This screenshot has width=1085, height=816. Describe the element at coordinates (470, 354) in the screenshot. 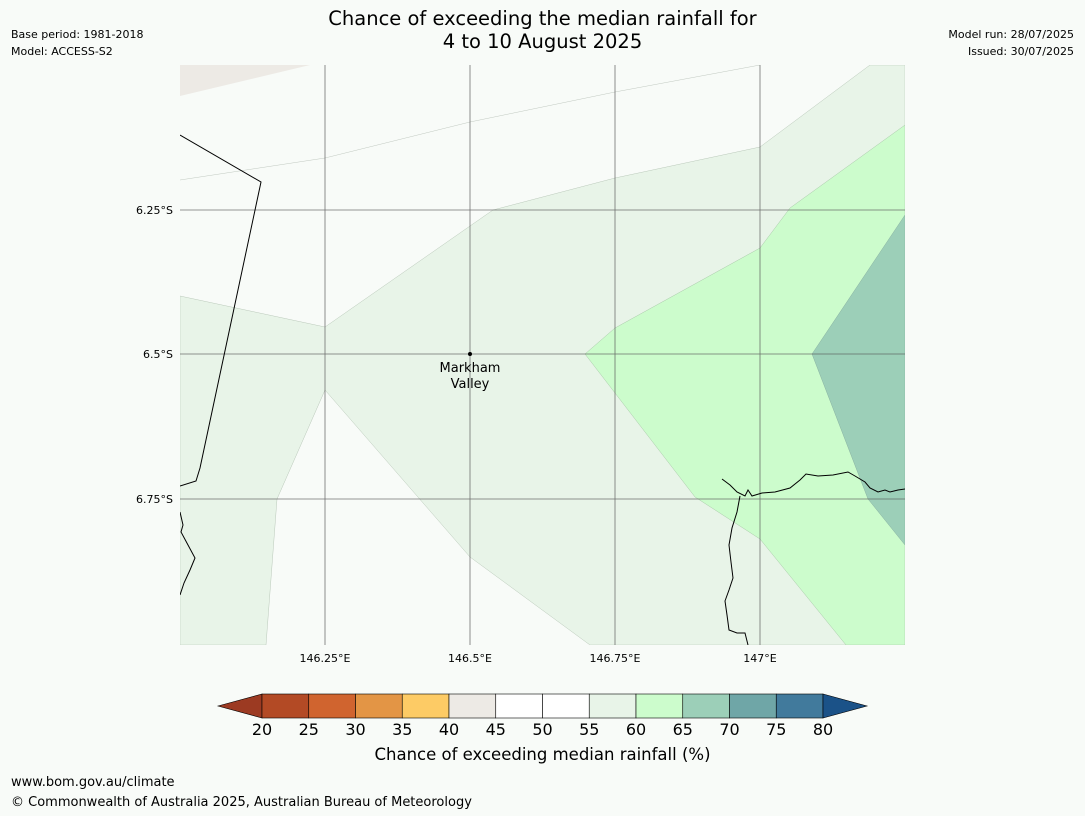

I see `place-marker` at that location.